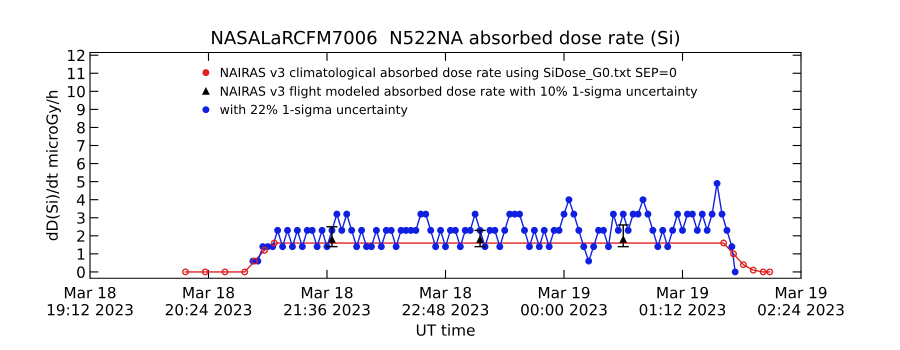 The image size is (900, 350). Describe the element at coordinates (683, 301) in the screenshot. I see `x-tick-label: Mar 19 01:12 2023` at that location.